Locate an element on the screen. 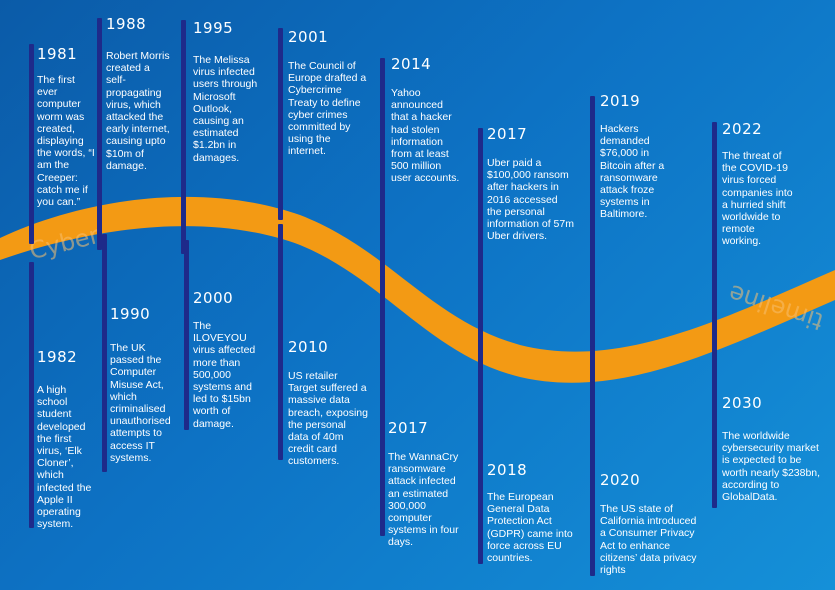  year-1995: 1995 is located at coordinates (213, 28).